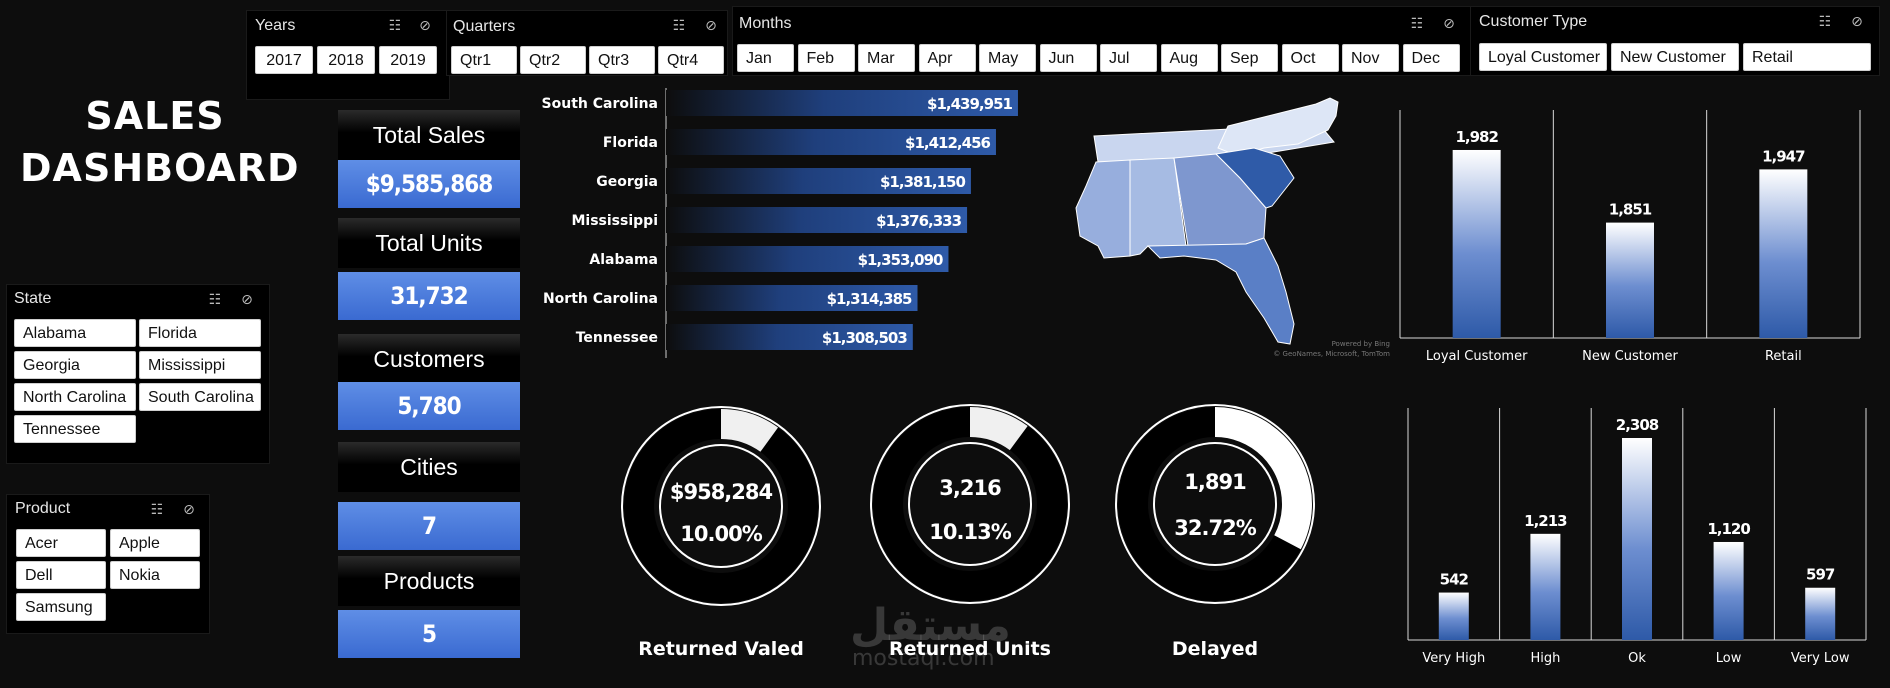 This screenshot has height=688, width=1890. I want to click on slicer-item-month: May, so click(1007, 58).